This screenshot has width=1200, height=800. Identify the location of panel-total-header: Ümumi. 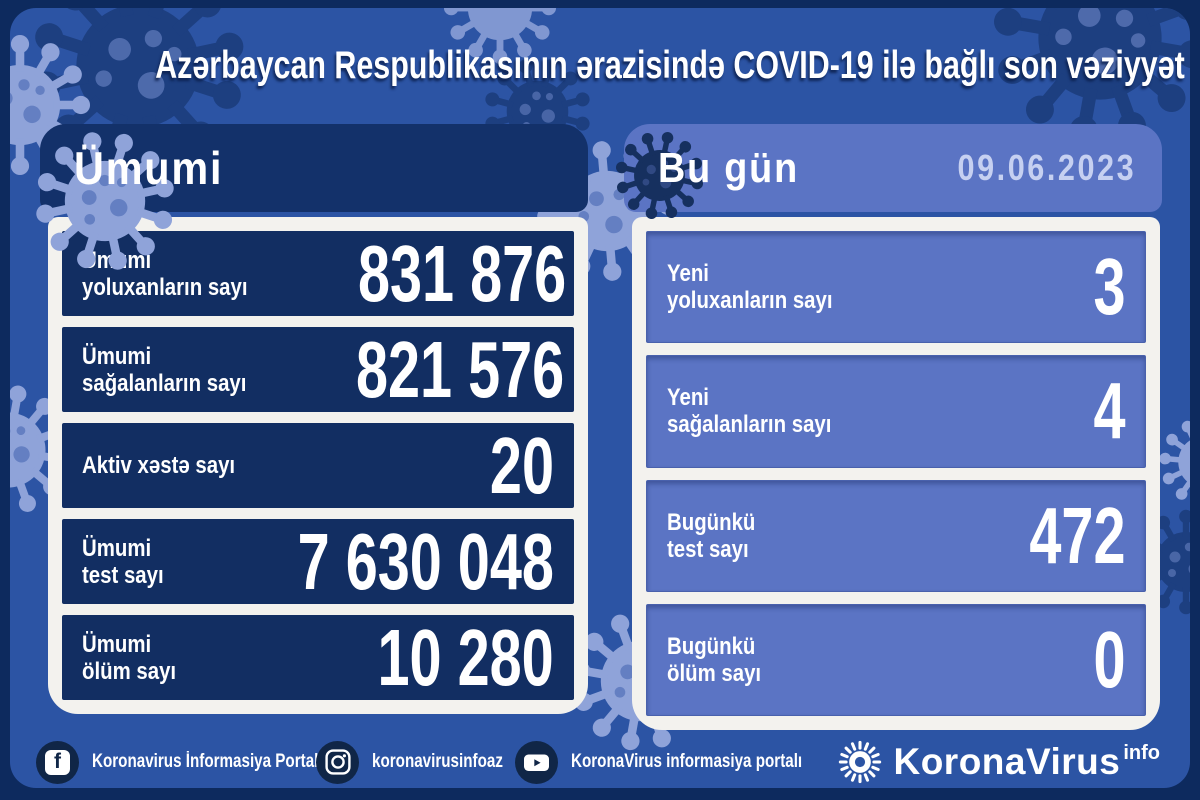
(314, 168).